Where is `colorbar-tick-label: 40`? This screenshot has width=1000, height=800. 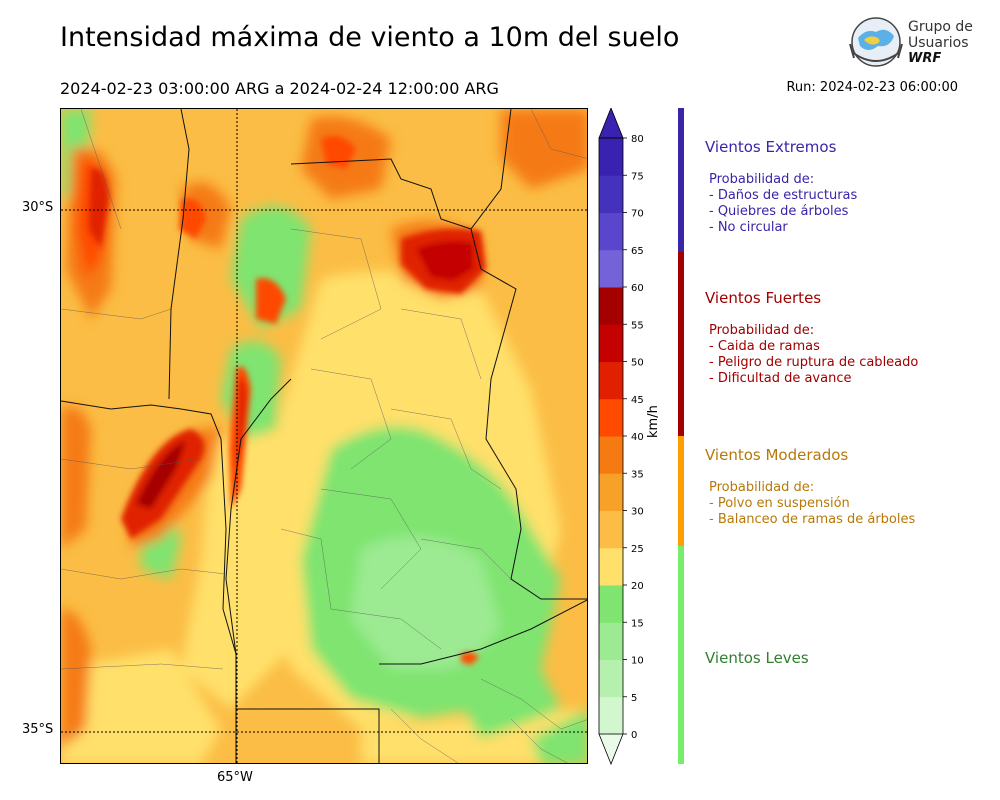
colorbar-tick-label: 40 is located at coordinates (637, 437).